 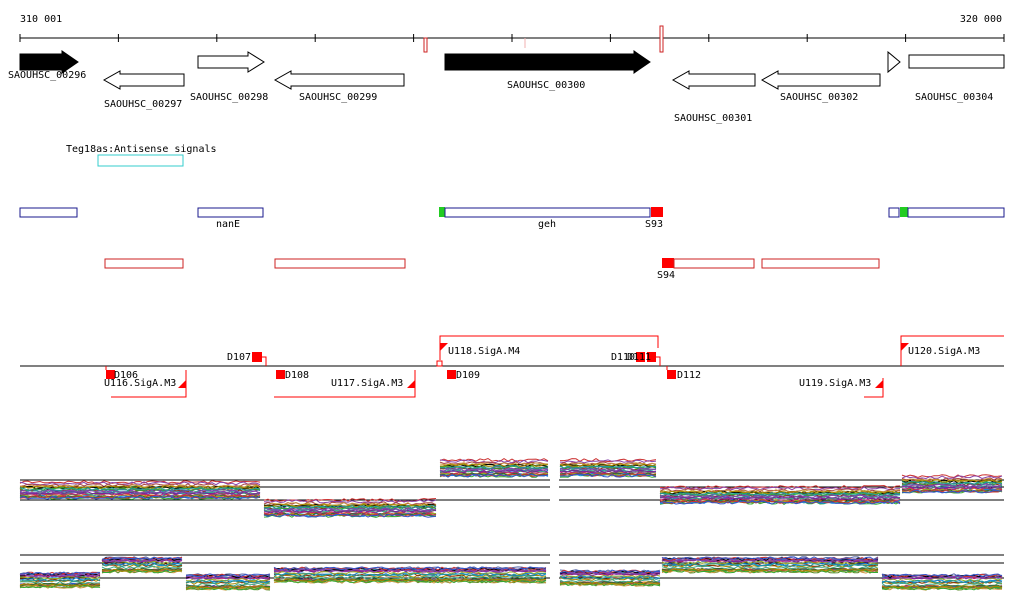 I want to click on red-marker-s93, so click(x=657, y=212).